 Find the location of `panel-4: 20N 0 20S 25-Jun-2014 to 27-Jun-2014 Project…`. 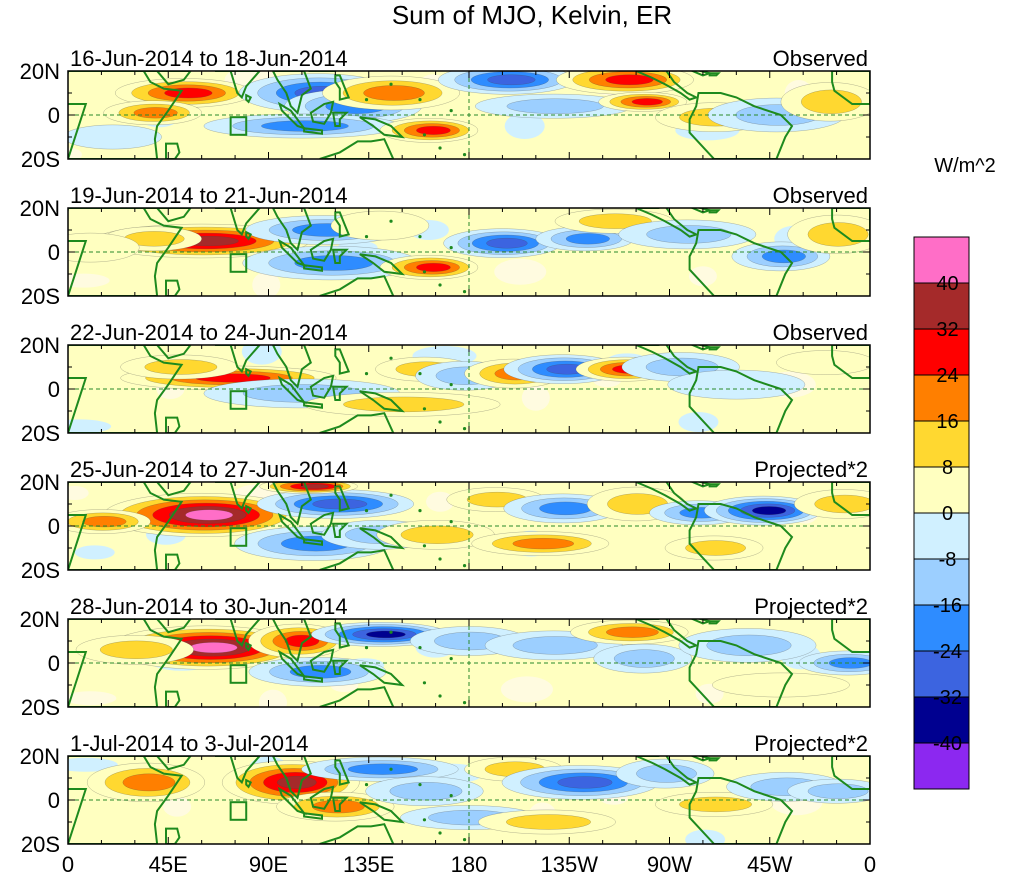

panel-4: 20N 0 20S 25-Jun-2014 to 27-Jun-2014 Project… is located at coordinates (445, 520).